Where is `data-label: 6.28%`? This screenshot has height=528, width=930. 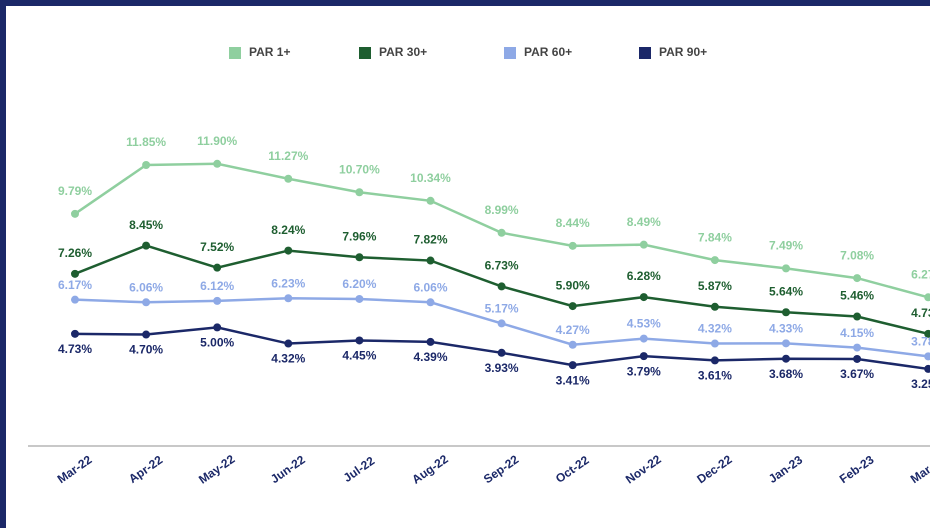 data-label: 6.28% is located at coordinates (644, 276).